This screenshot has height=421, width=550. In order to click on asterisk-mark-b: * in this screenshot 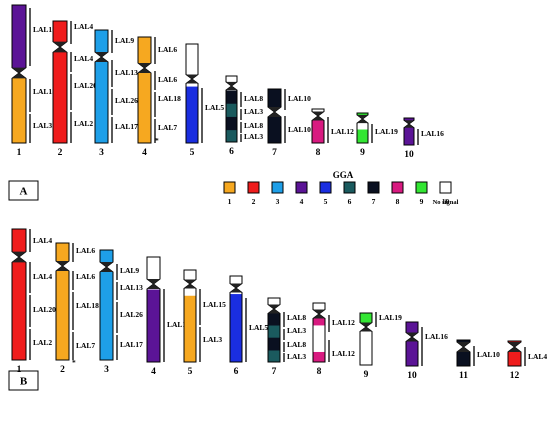, I will do `click(74, 362)`.